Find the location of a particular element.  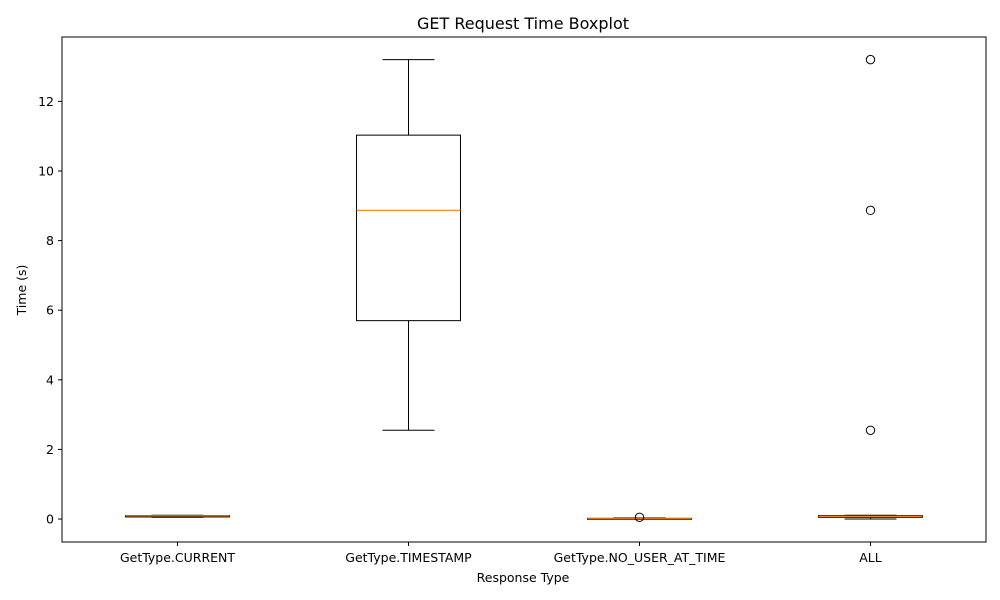

x-tick-label: ALL is located at coordinates (870, 557).